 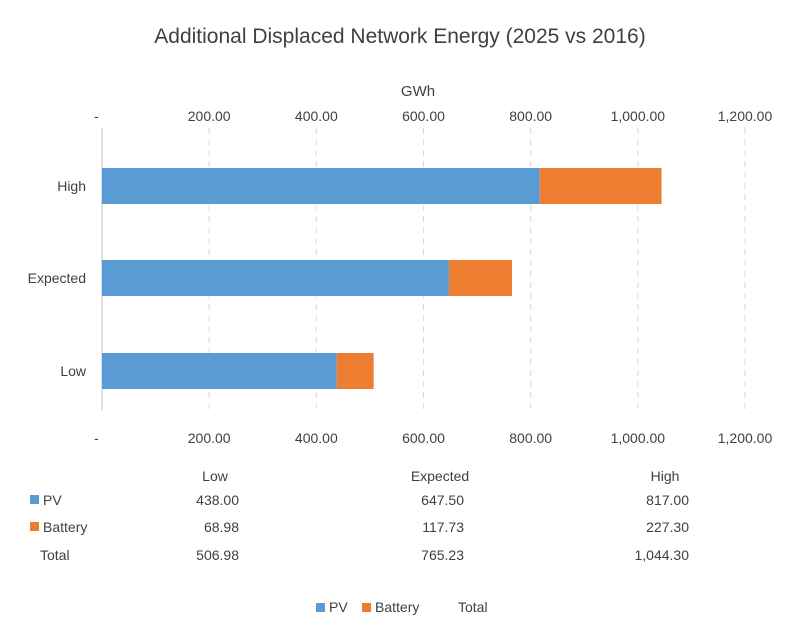 What do you see at coordinates (440, 476) in the screenshot?
I see `table-column-header: Expected` at bounding box center [440, 476].